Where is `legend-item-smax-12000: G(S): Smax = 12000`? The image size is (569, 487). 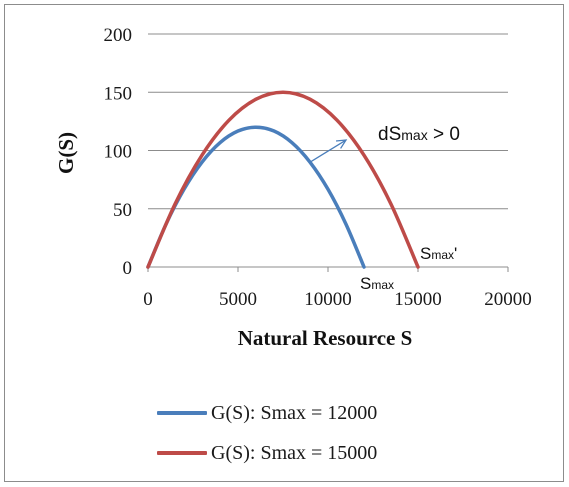 legend-item-smax-12000: G(S): Smax = 12000 is located at coordinates (267, 413).